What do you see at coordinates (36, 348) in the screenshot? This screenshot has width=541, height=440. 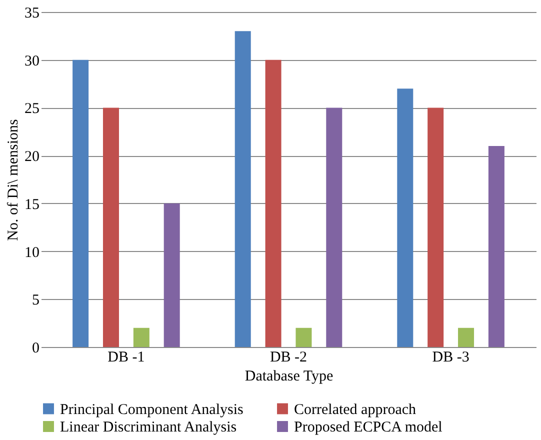 I see `y-tick-label: 0` at bounding box center [36, 348].